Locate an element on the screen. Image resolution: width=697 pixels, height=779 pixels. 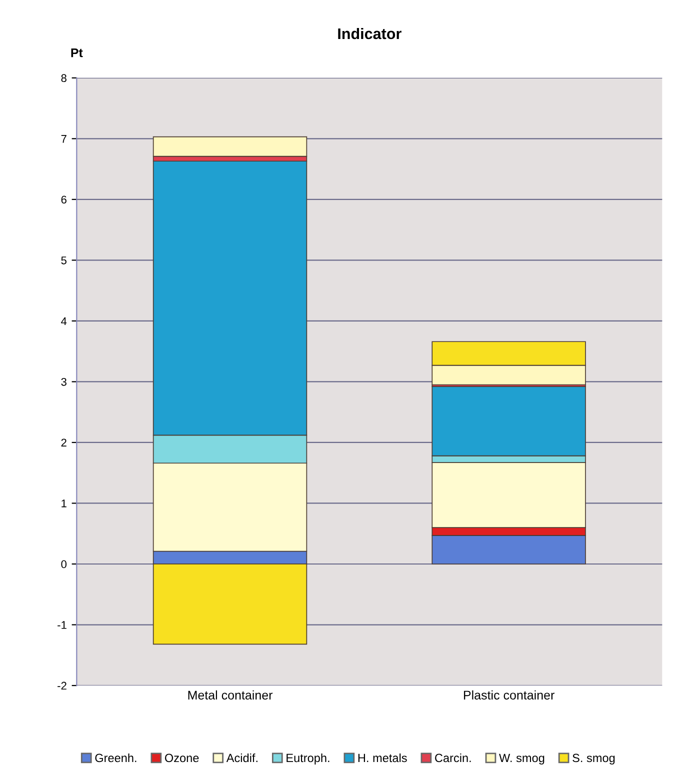
x-tick-label: Metal container is located at coordinates (230, 695).